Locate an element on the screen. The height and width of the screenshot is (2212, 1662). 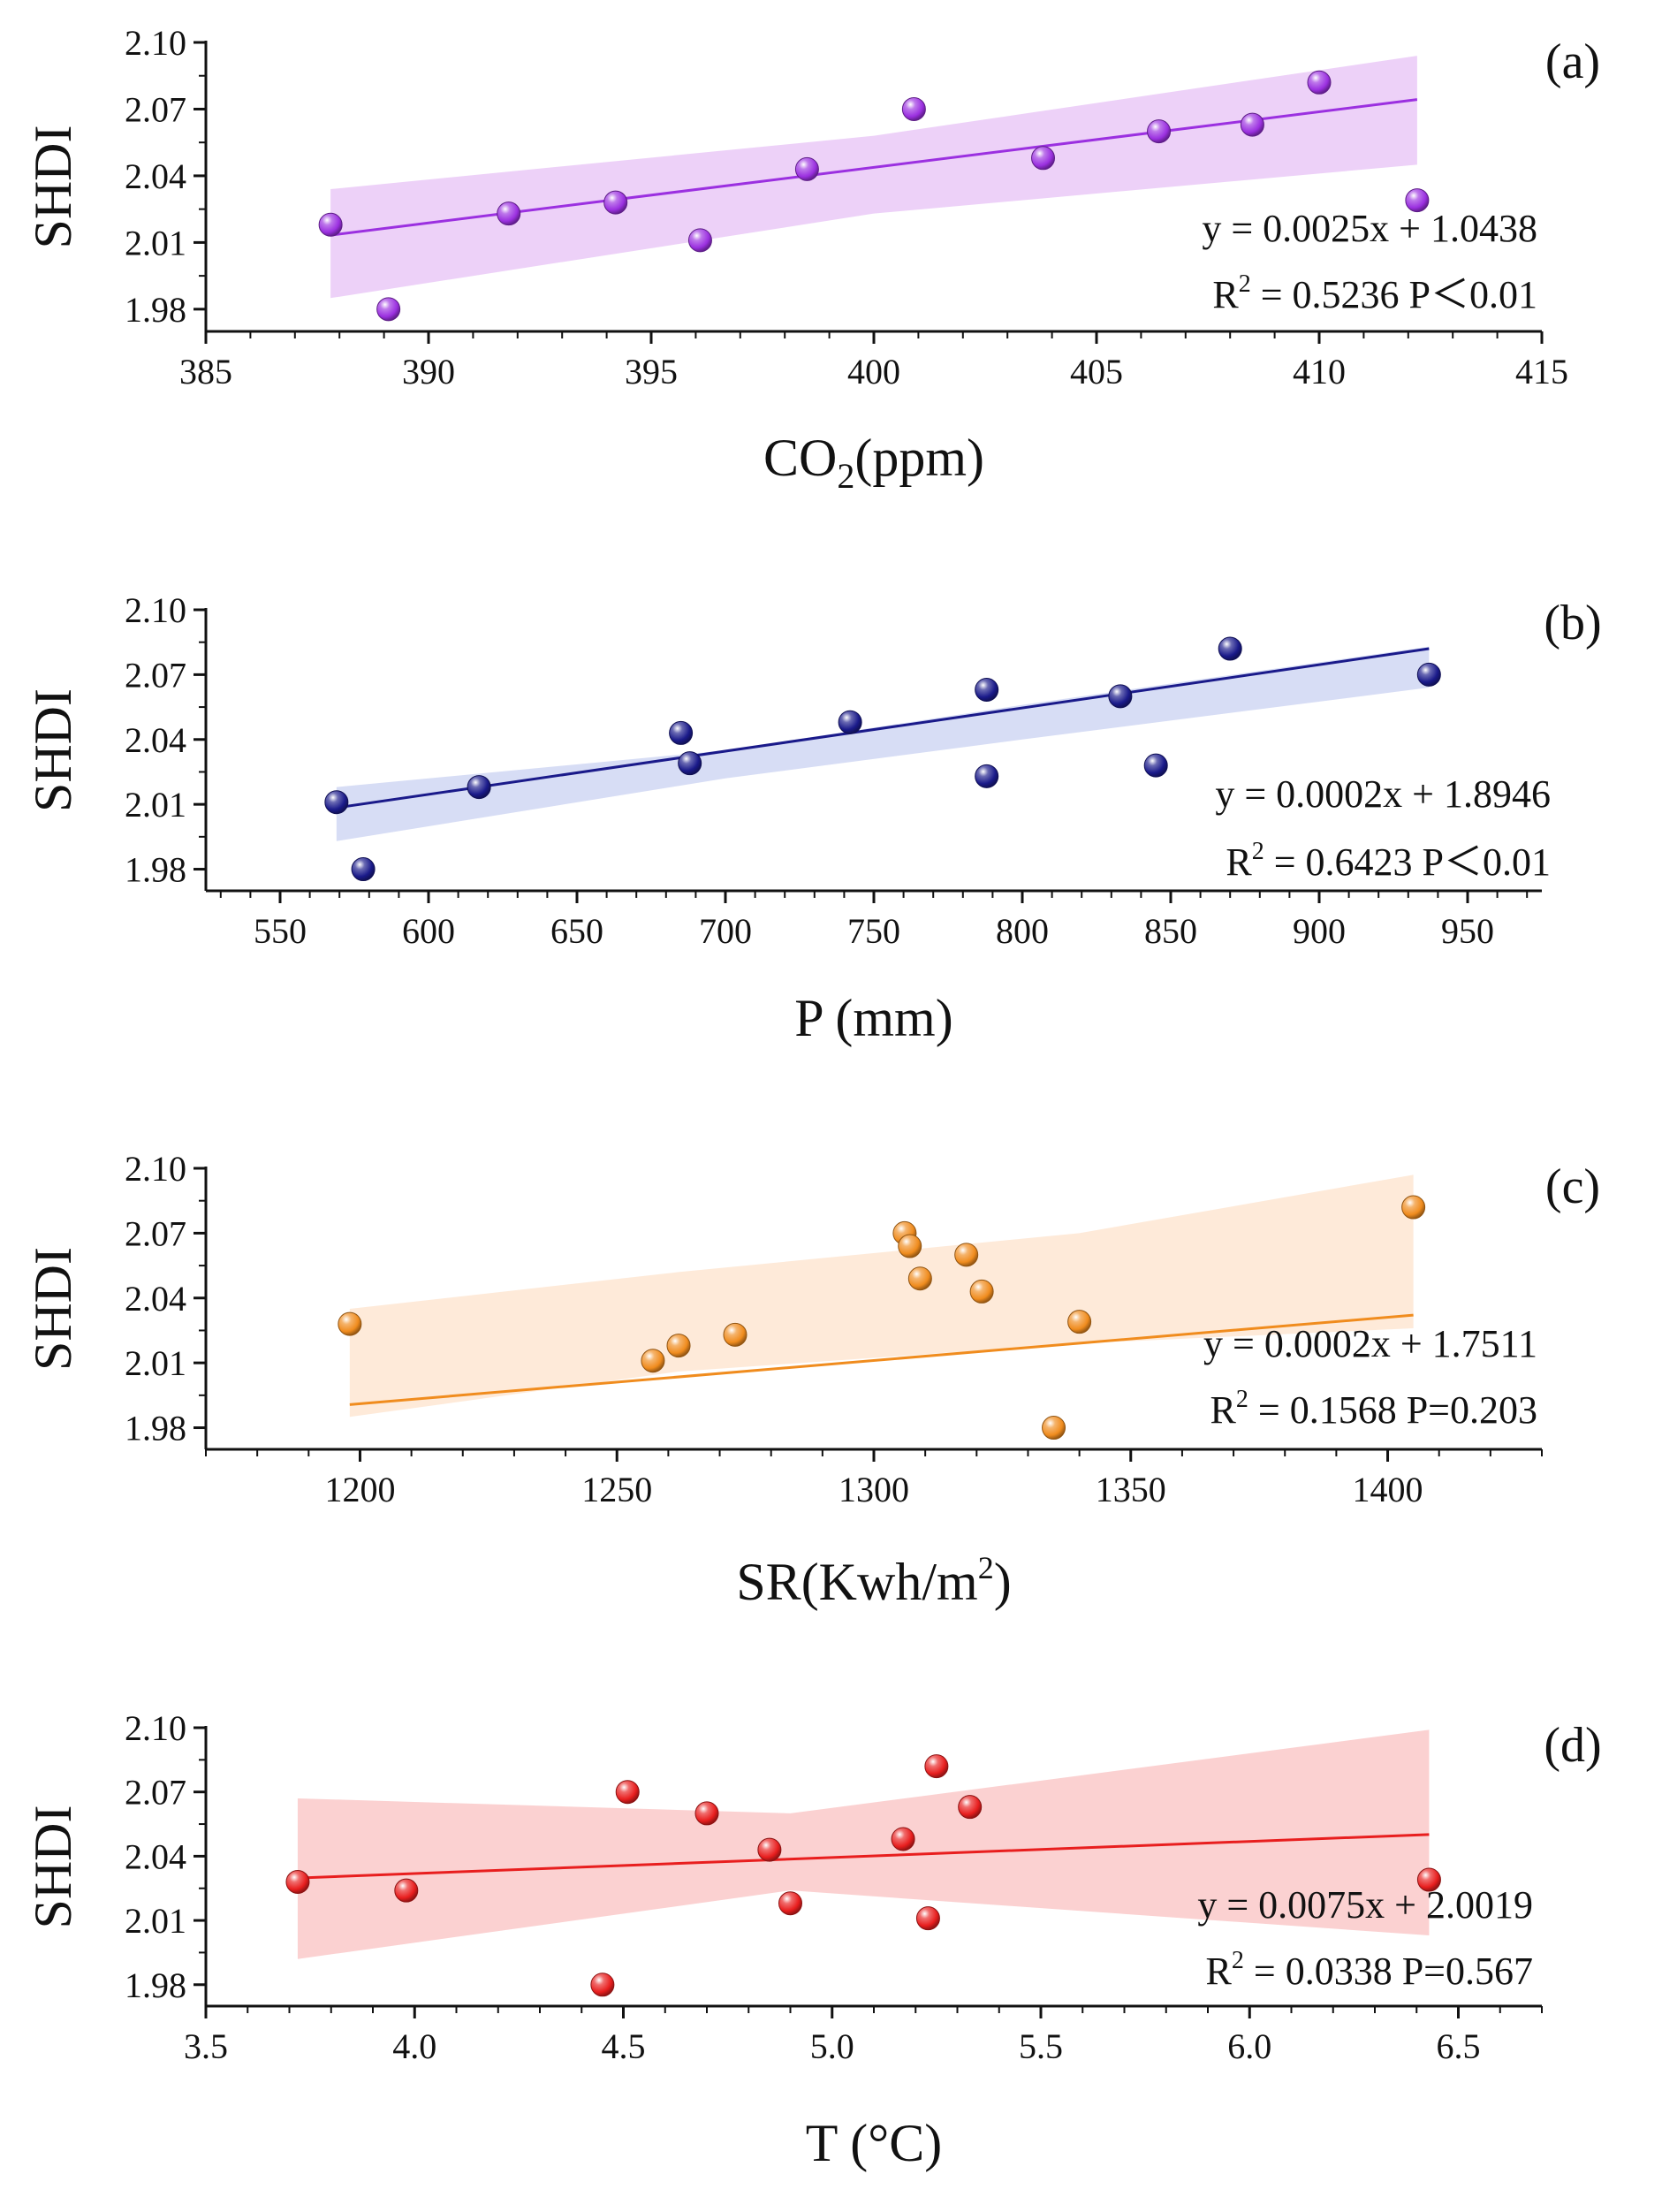
x-tick-label: 900 is located at coordinates (1319, 931).